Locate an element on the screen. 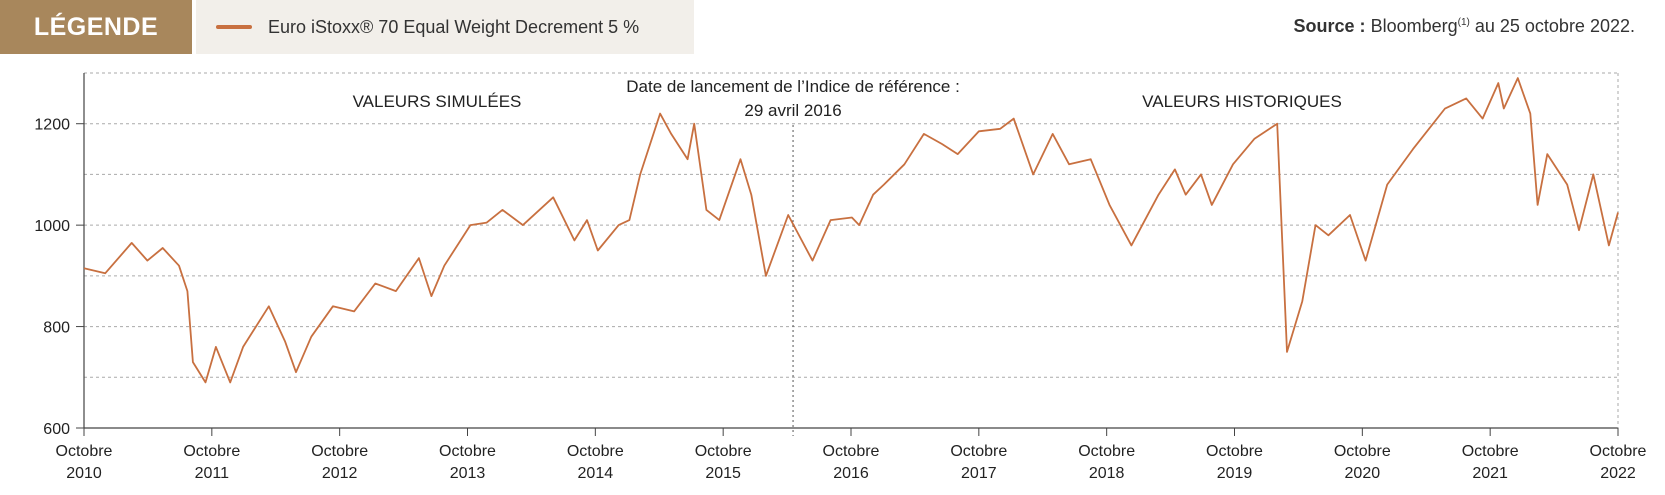  x-tick-label-year: 2014 is located at coordinates (596, 473).